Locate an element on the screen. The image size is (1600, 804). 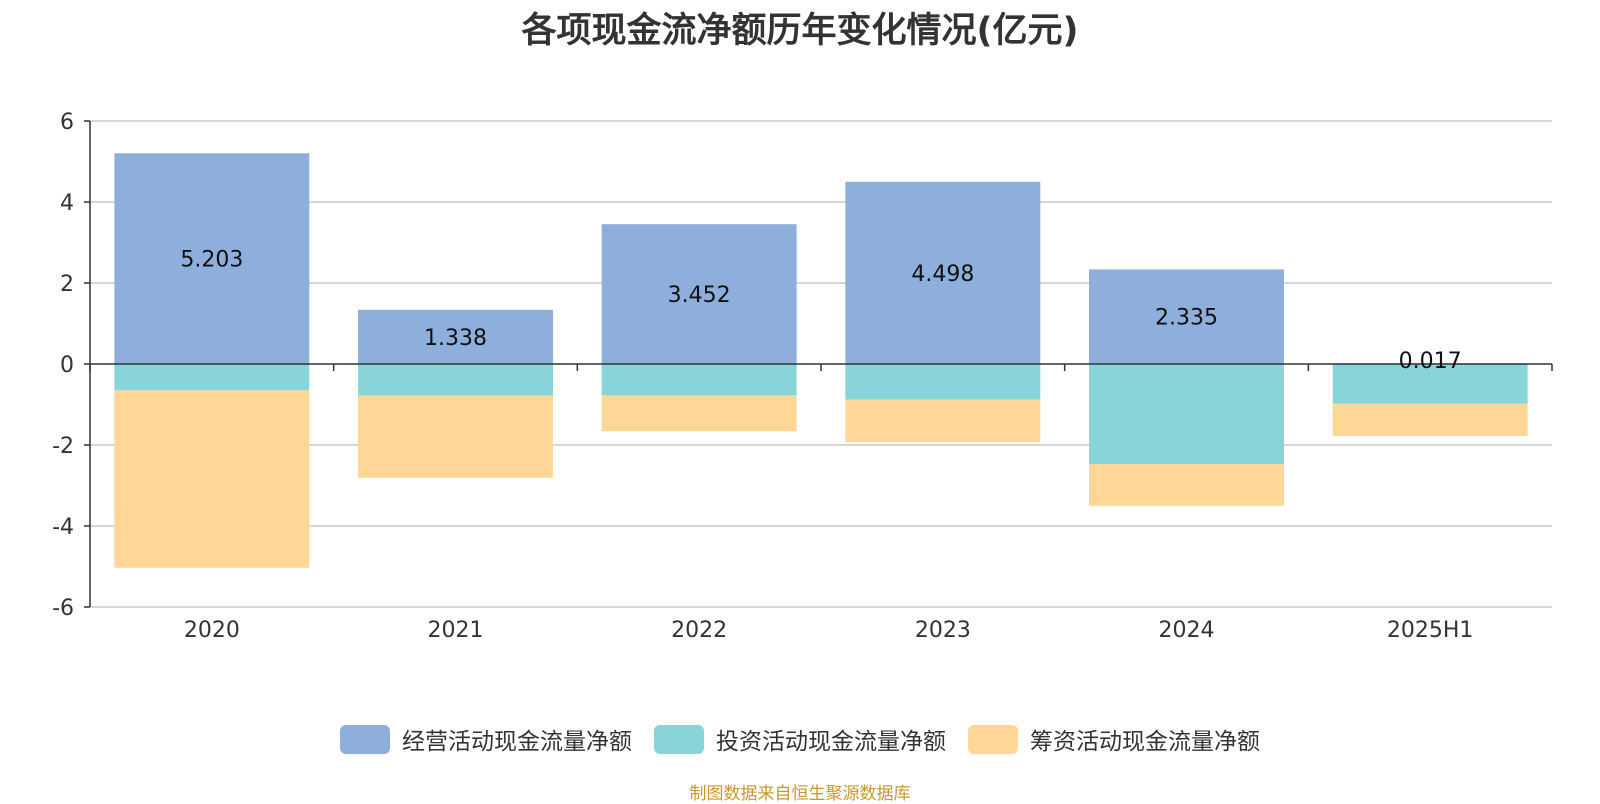
bar-financing-2021 is located at coordinates (455, 436).